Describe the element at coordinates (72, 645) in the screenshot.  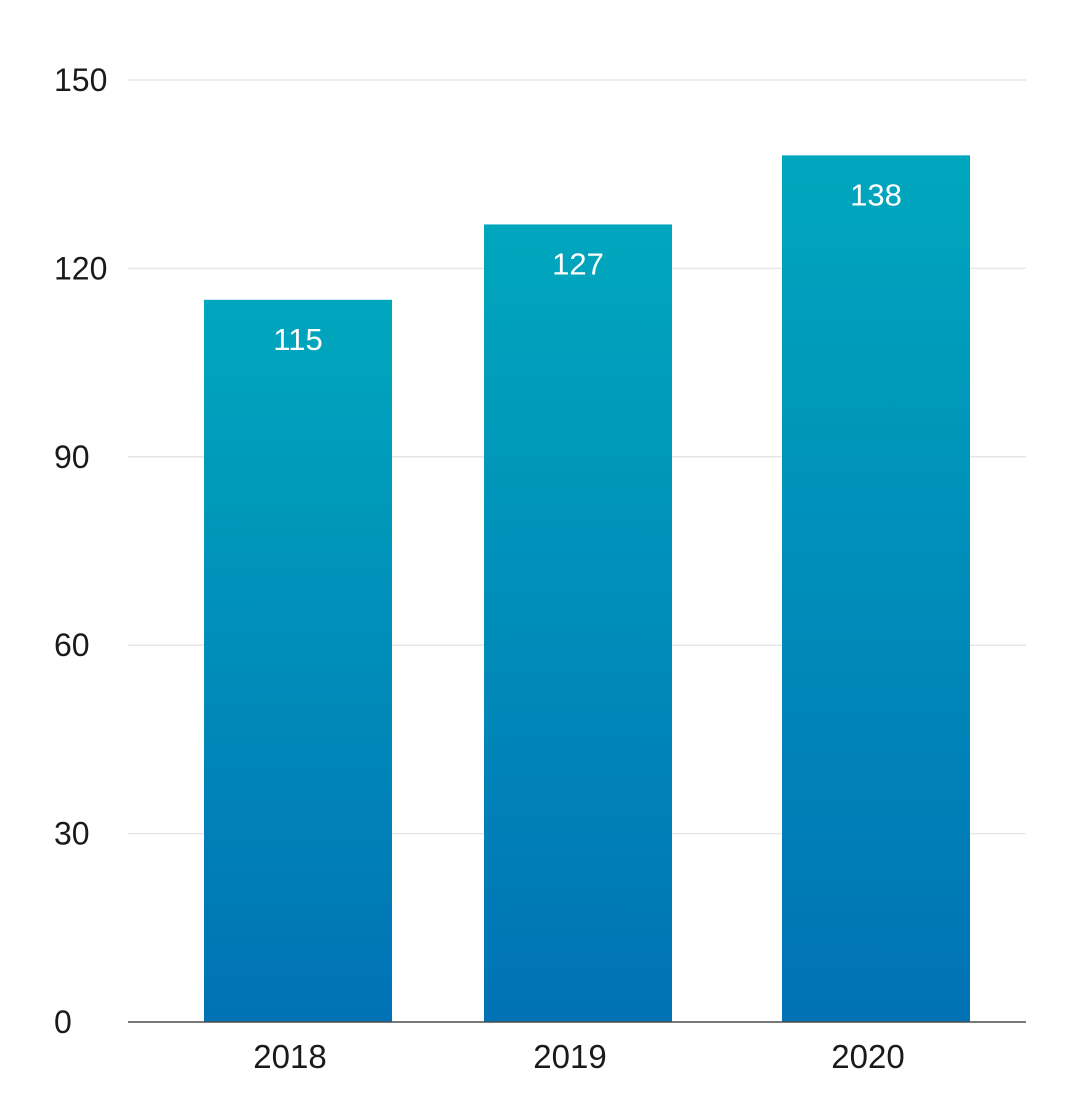
I see `y-tick-label: 60` at that location.